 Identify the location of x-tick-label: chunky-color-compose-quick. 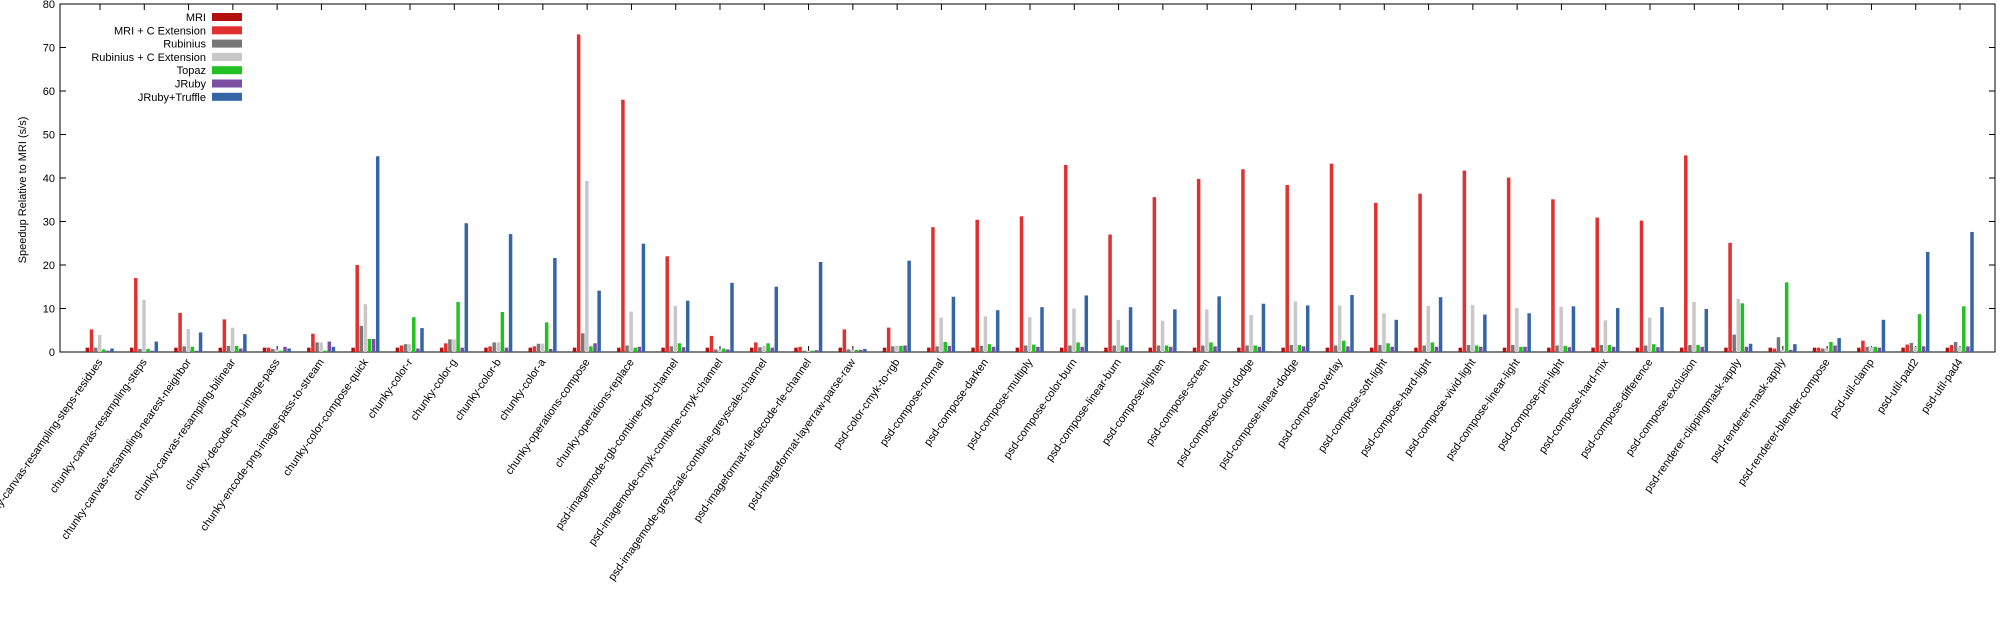
(326, 417).